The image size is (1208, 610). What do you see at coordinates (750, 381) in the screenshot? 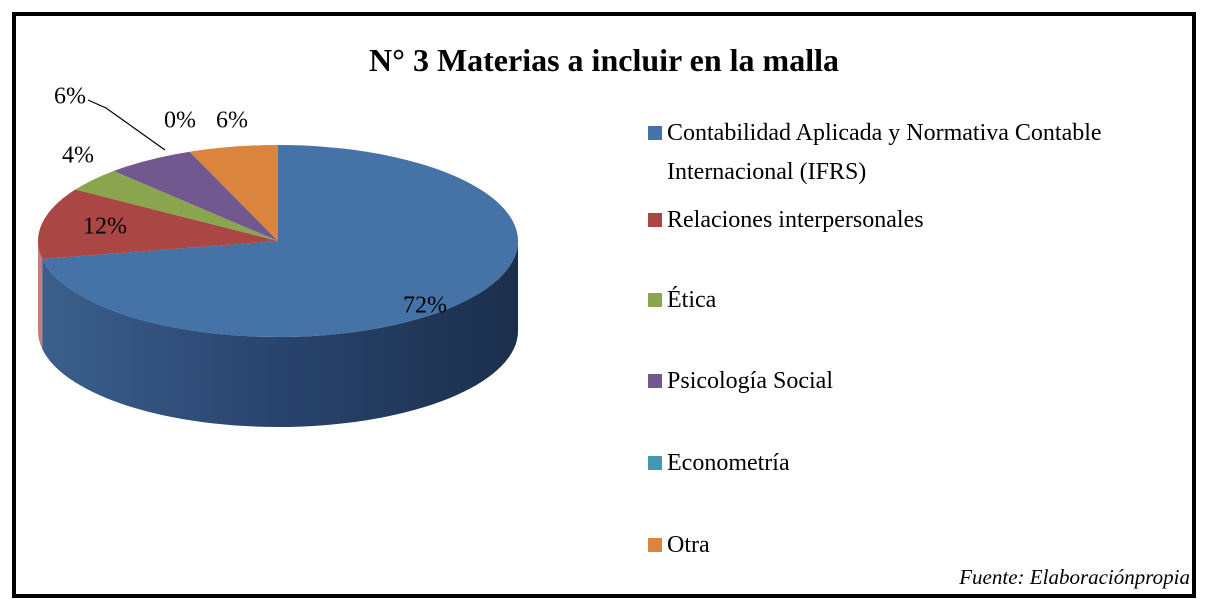
I see `legend-label: Psicología Social` at bounding box center [750, 381].